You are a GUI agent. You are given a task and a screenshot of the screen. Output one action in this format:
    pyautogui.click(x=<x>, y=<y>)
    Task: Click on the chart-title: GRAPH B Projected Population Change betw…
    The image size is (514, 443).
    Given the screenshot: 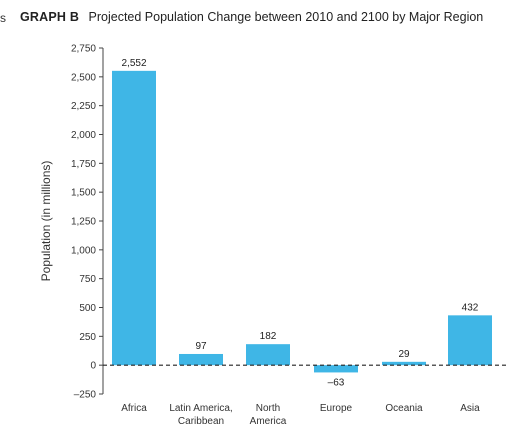 What is the action you would take?
    pyautogui.click(x=251, y=17)
    